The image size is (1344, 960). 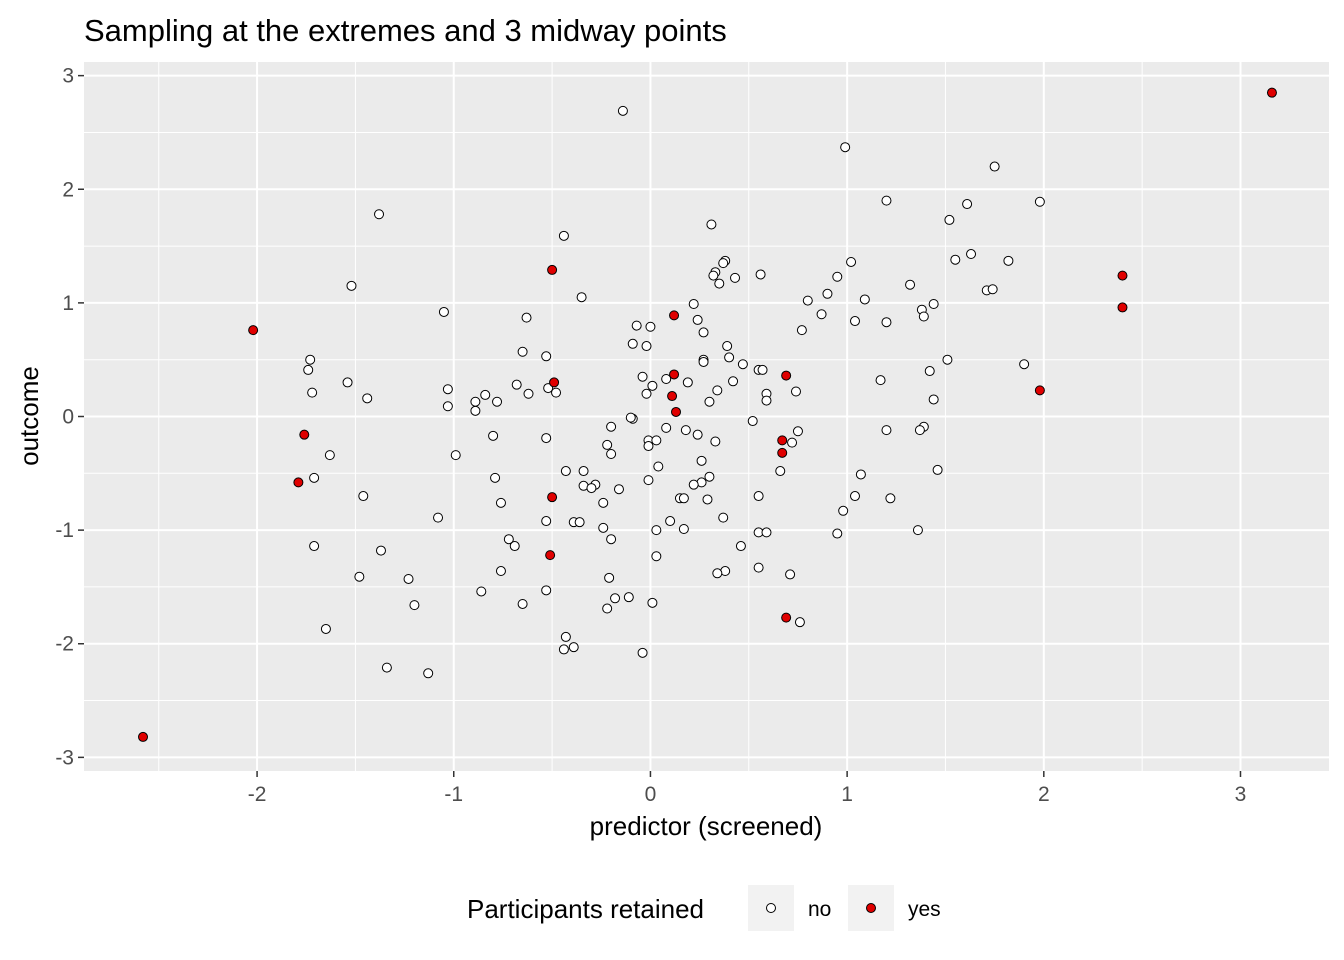 What do you see at coordinates (871, 908) in the screenshot?
I see `legend-key-yes-marker` at bounding box center [871, 908].